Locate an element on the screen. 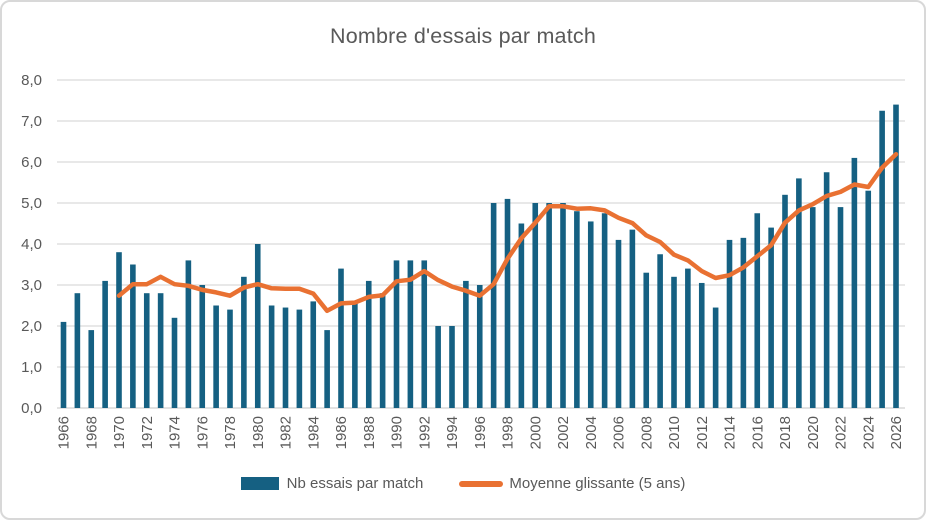 The width and height of the screenshot is (926, 522). bar-1966 is located at coordinates (63, 364).